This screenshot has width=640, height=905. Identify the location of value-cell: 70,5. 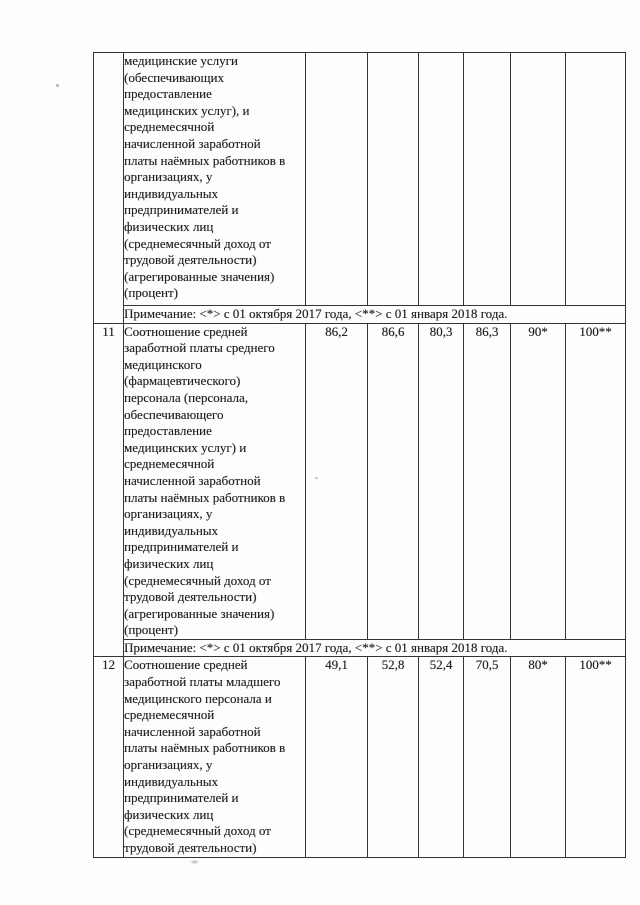
(487, 757).